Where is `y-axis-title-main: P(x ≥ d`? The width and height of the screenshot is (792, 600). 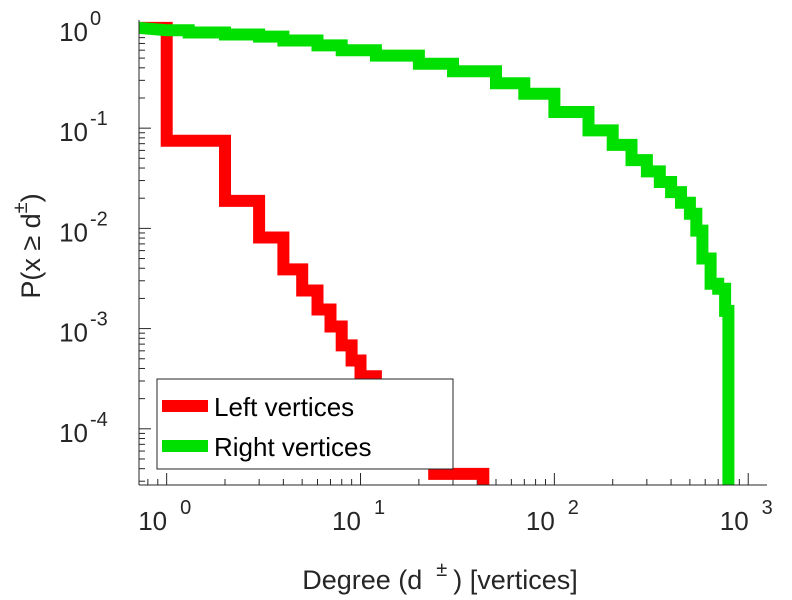 y-axis-title-main: P(x ≥ d is located at coordinates (31, 255).